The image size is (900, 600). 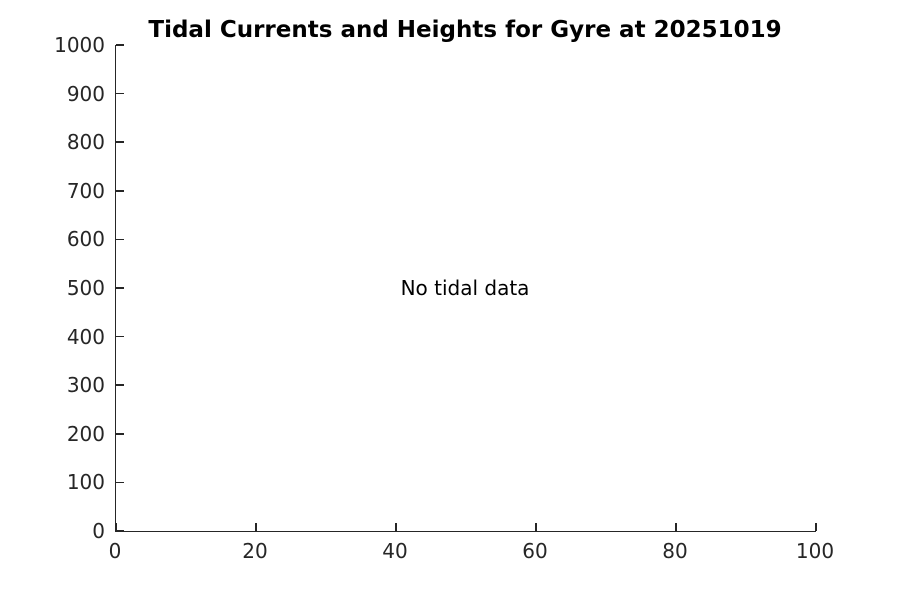 I want to click on no-data-annotation: No tidal data, so click(x=465, y=288).